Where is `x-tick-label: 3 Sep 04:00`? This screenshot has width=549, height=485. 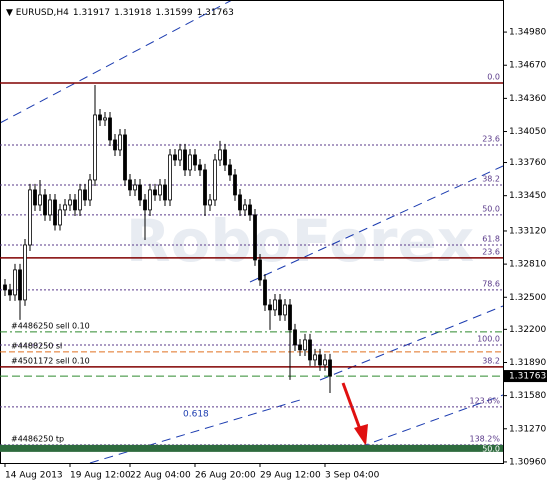 x-tick-label: 3 Sep 04:00 is located at coordinates (352, 476).